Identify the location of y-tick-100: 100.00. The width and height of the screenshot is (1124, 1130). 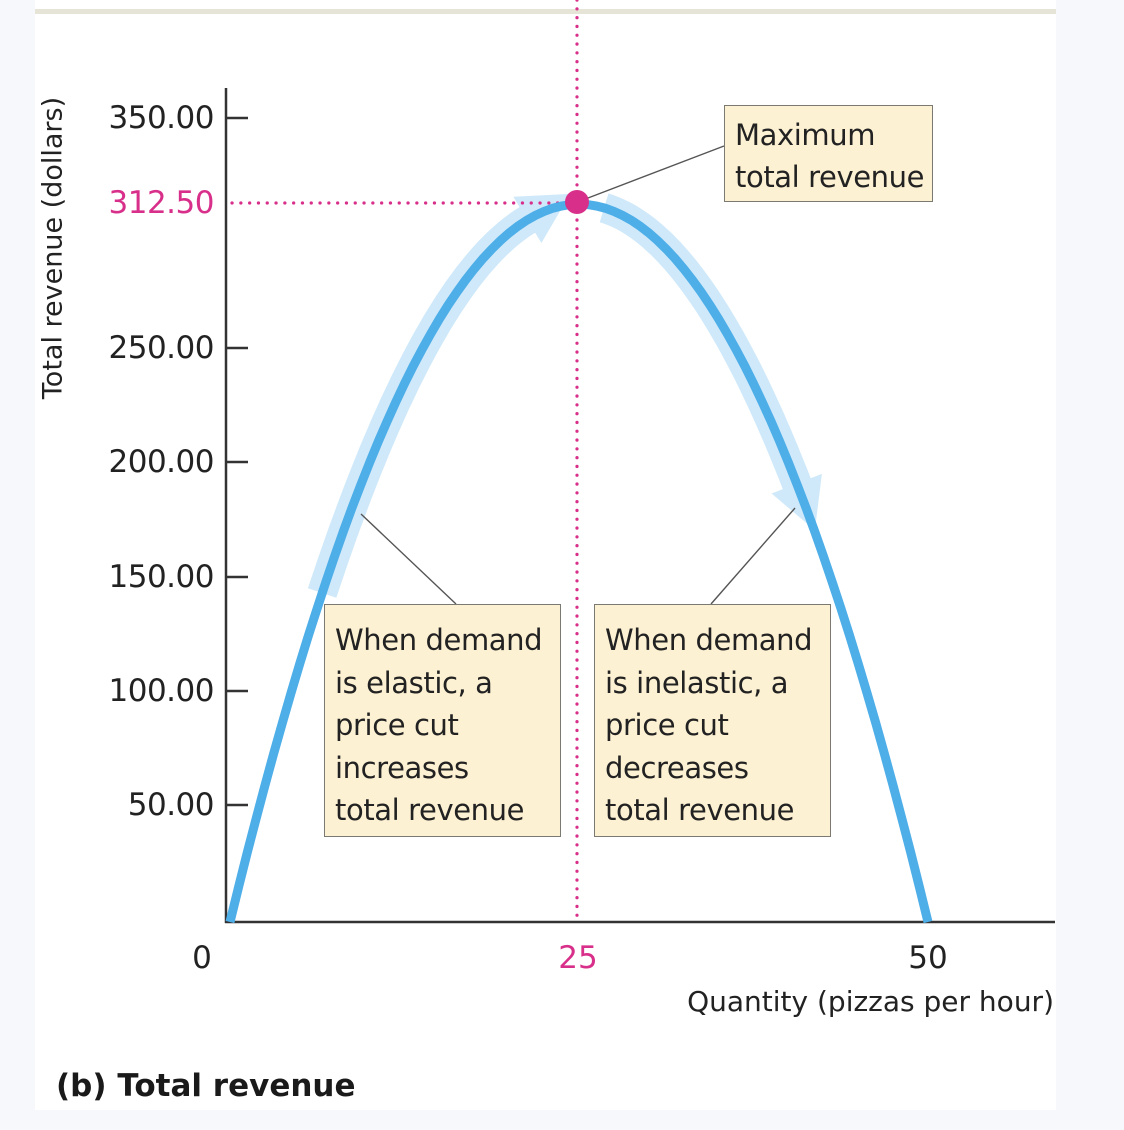
(161, 691).